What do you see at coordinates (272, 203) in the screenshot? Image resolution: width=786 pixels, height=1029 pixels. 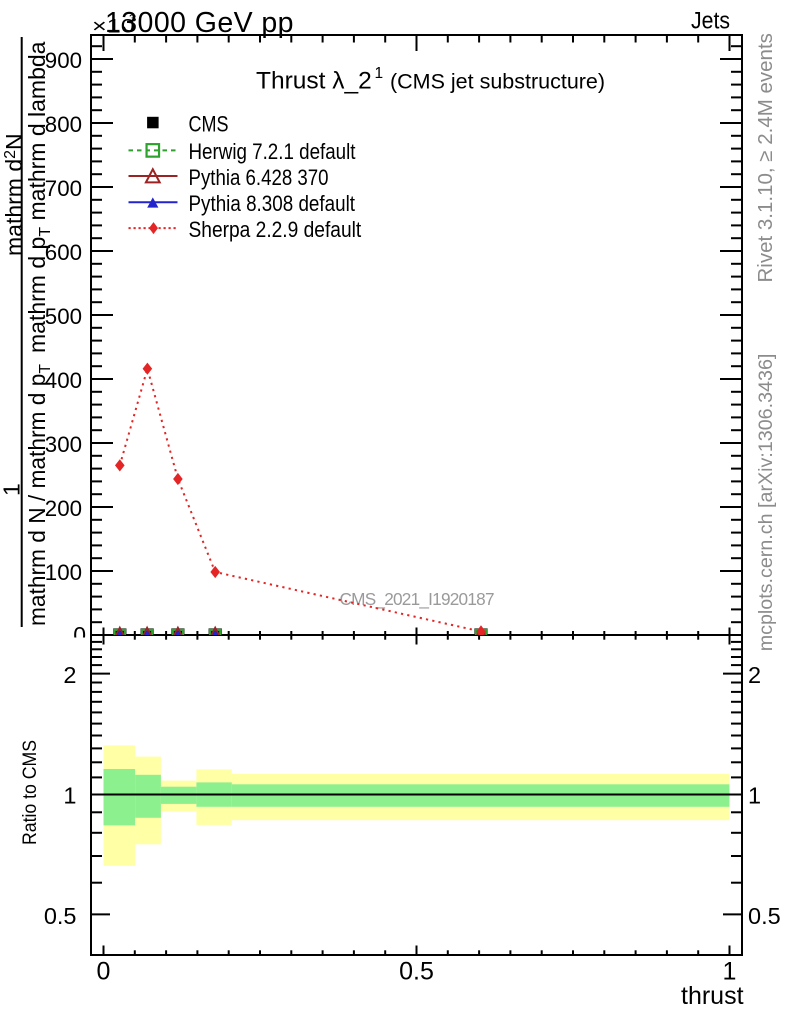 I see `svg-text: Pythia 8.308 default` at bounding box center [272, 203].